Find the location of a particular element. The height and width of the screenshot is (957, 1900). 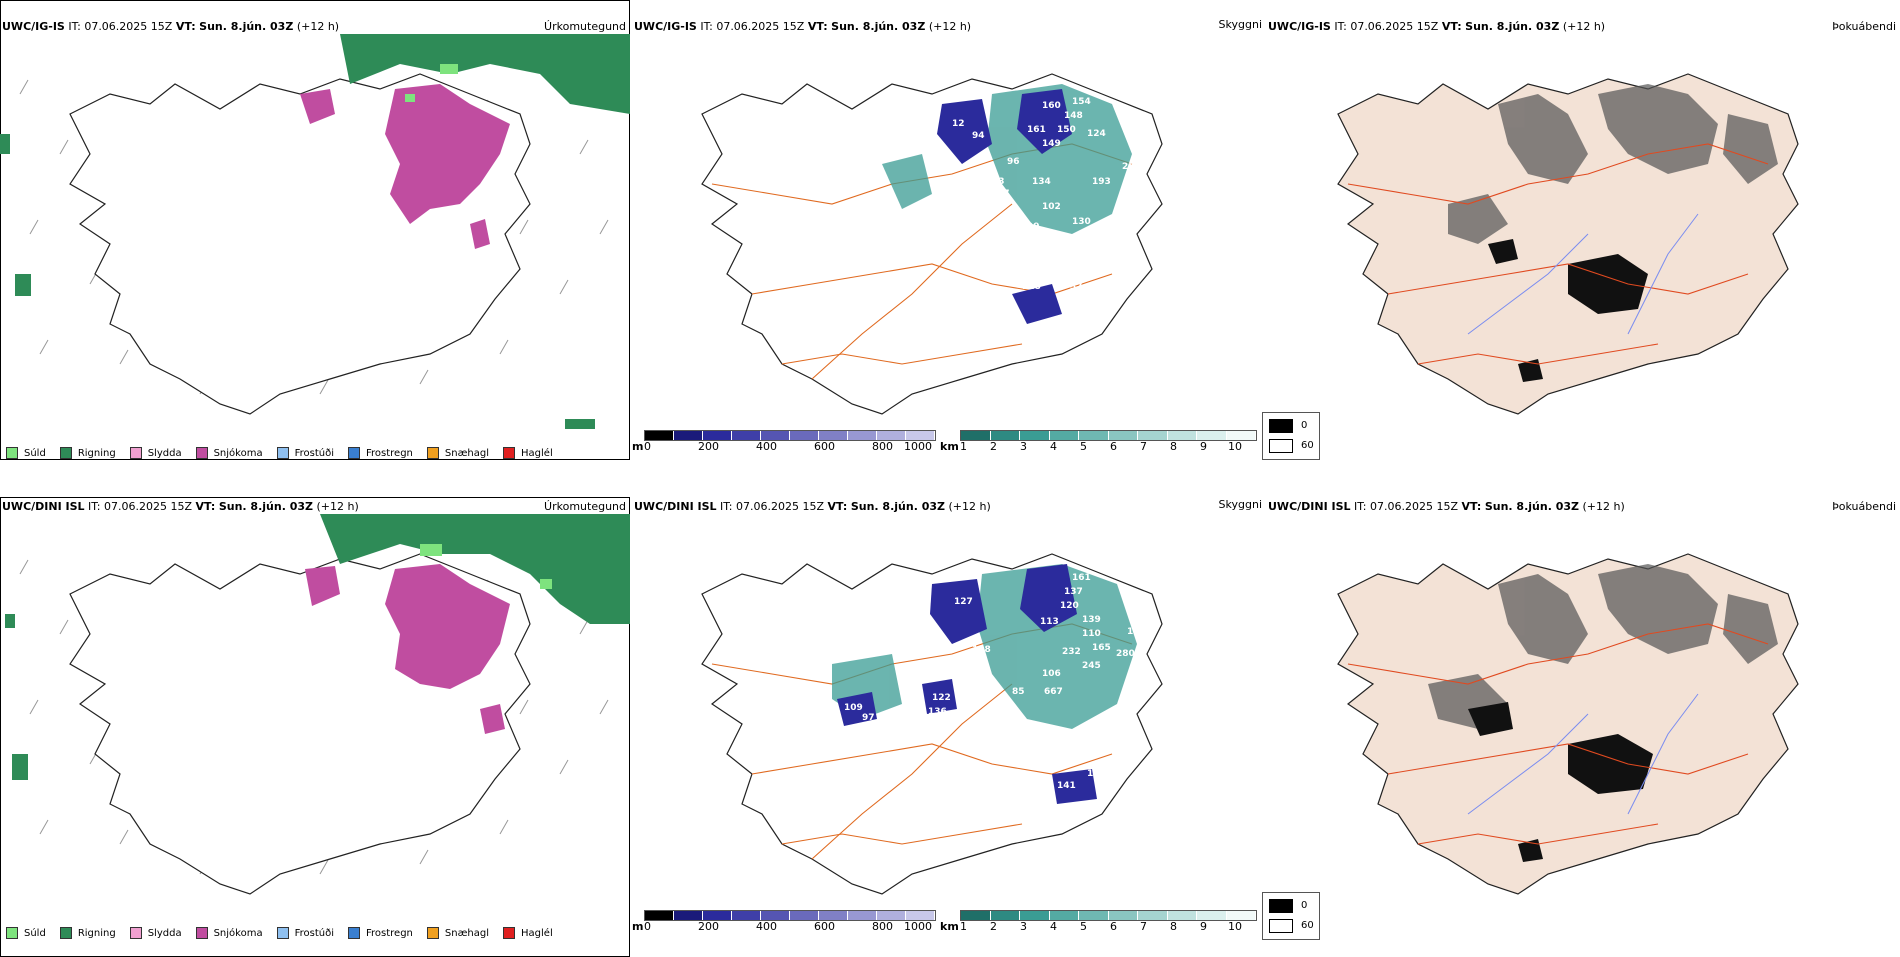

legend-label: Snæhagl is located at coordinates (467, 453).